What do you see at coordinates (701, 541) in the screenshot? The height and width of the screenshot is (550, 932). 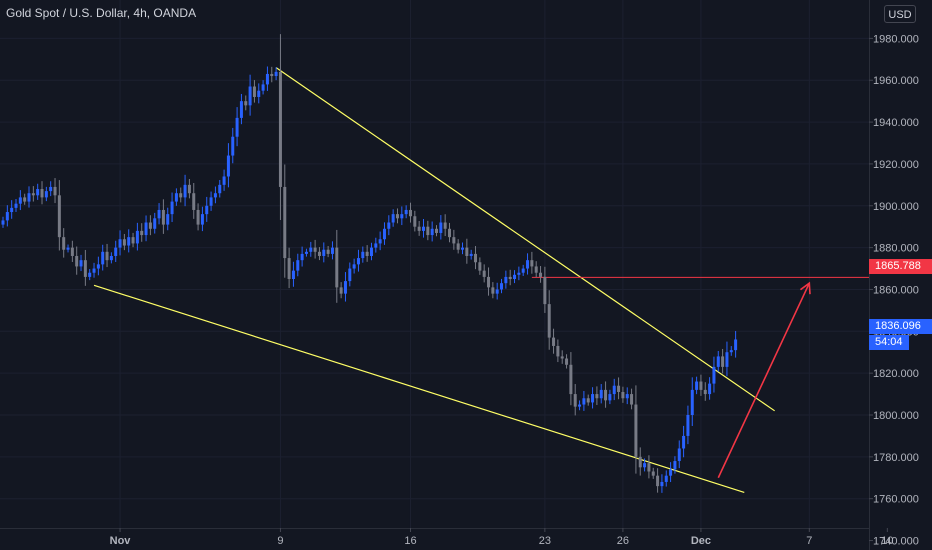 I see `x-tick-label: Dec` at bounding box center [701, 541].